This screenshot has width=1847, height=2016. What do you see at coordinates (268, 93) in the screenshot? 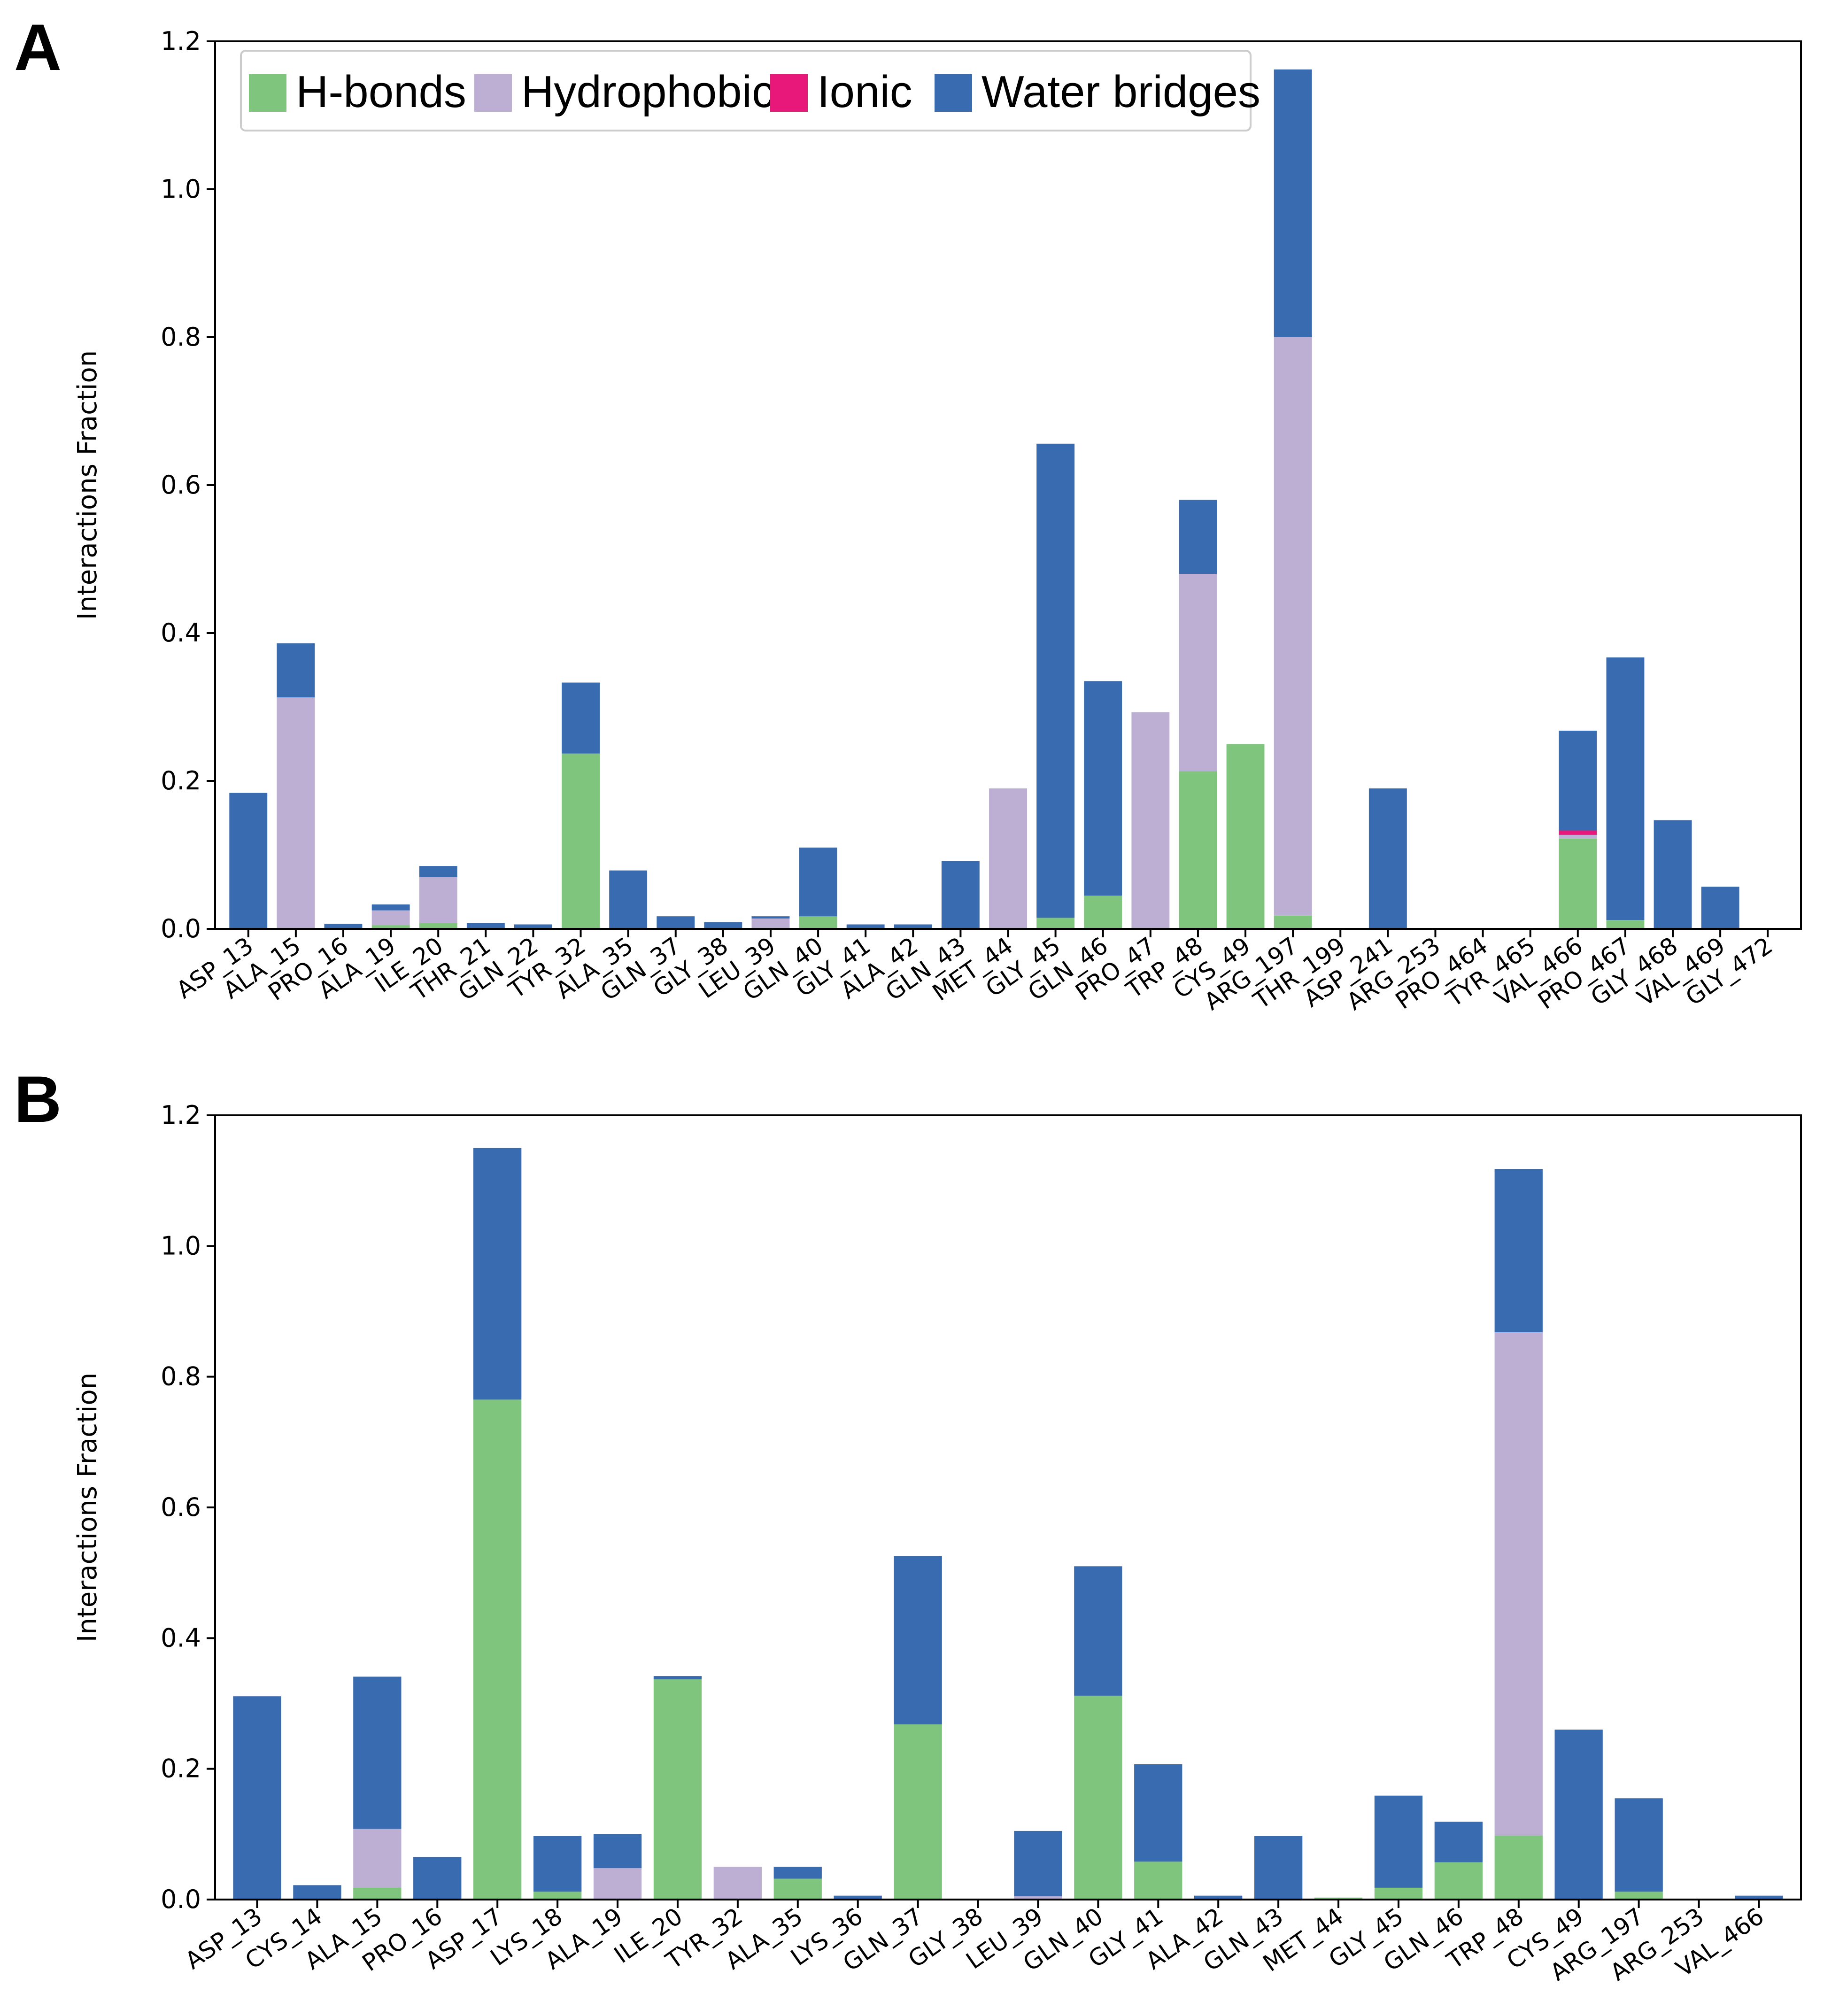
I see `legend-swatch-h-bonds` at bounding box center [268, 93].